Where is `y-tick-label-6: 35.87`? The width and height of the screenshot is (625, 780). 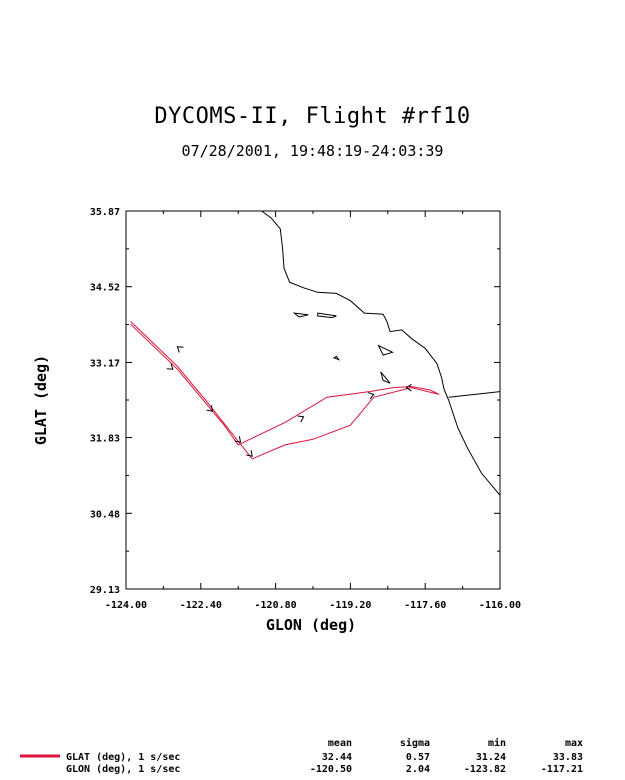 y-tick-label-6: 35.87 is located at coordinates (105, 212).